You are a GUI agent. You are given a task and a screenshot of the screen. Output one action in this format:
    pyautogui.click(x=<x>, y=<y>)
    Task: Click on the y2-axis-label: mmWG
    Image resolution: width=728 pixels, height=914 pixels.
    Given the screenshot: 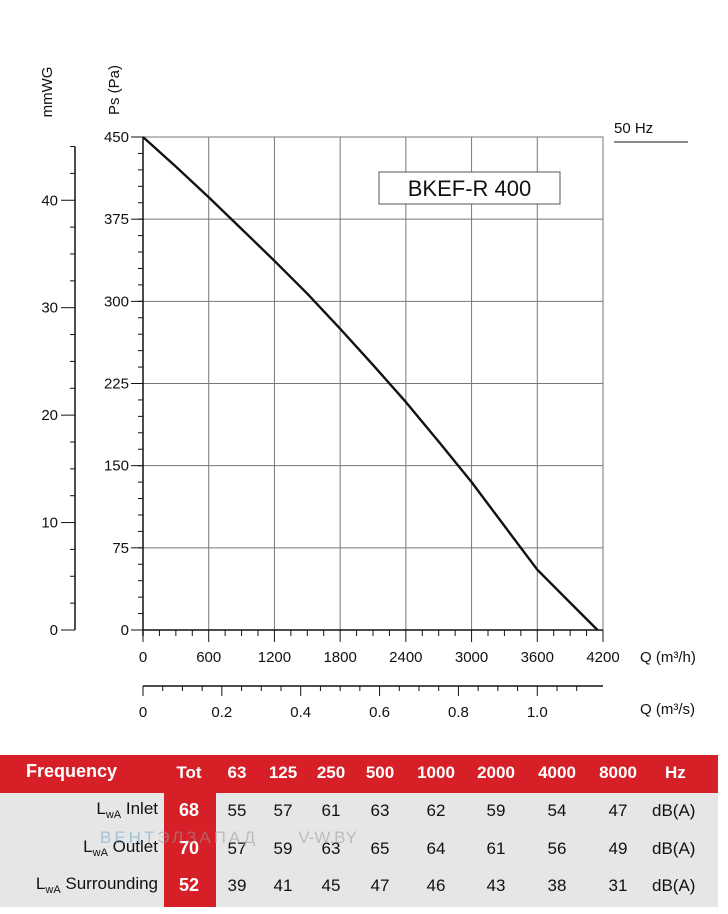 What is the action you would take?
    pyautogui.click(x=47, y=92)
    